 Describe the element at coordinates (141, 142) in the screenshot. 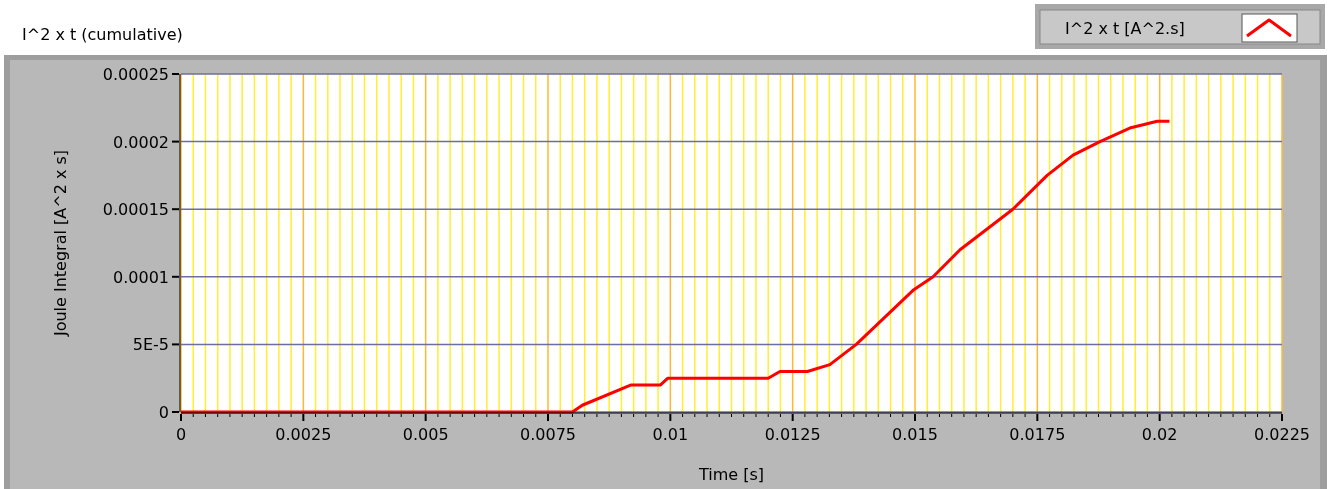

I see `y-tick-label: 0.0002` at that location.